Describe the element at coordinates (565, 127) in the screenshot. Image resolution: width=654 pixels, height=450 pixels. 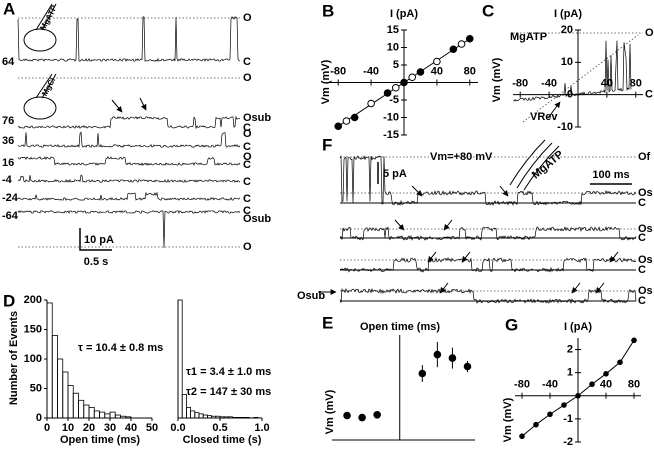
I see `y-tick-label: -10` at that location.